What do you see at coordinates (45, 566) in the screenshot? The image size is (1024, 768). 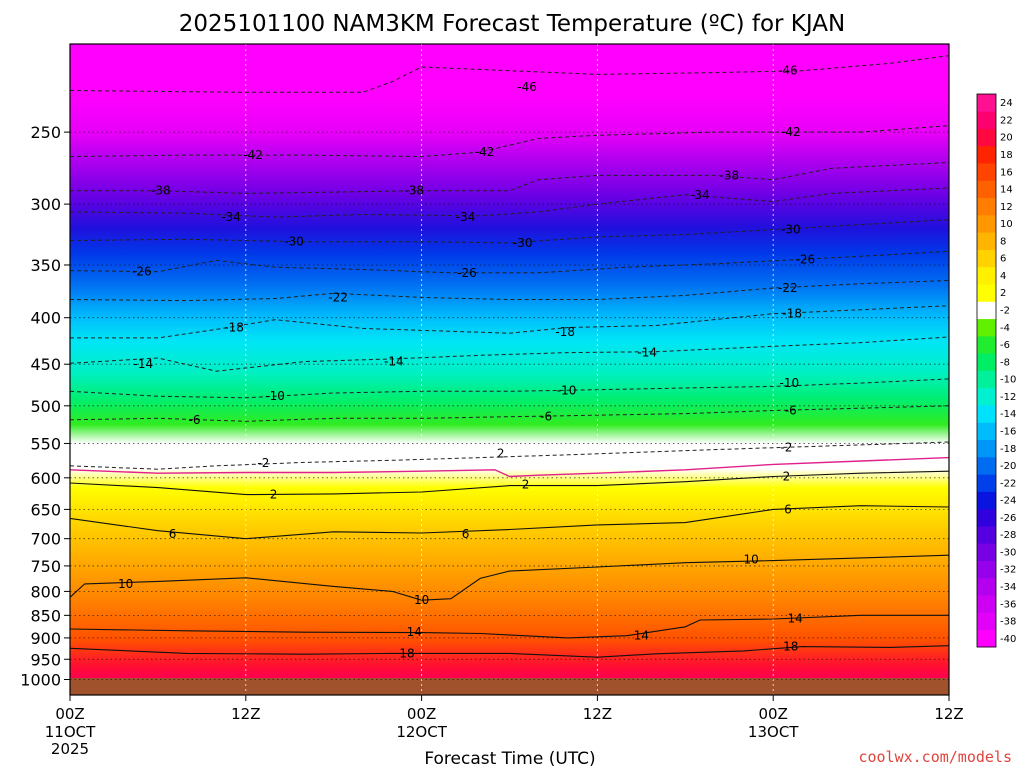 I see `pressure-tick-label: 750` at bounding box center [45, 566].